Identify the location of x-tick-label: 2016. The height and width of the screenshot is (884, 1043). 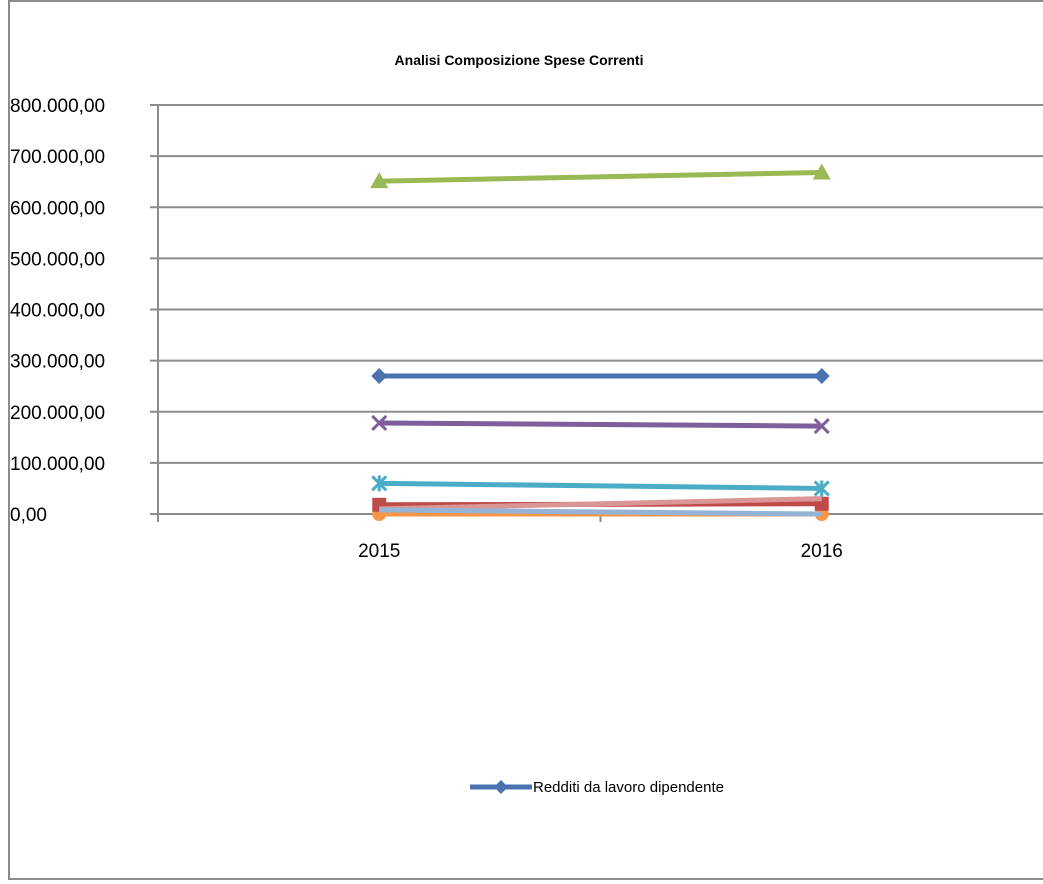
(822, 551).